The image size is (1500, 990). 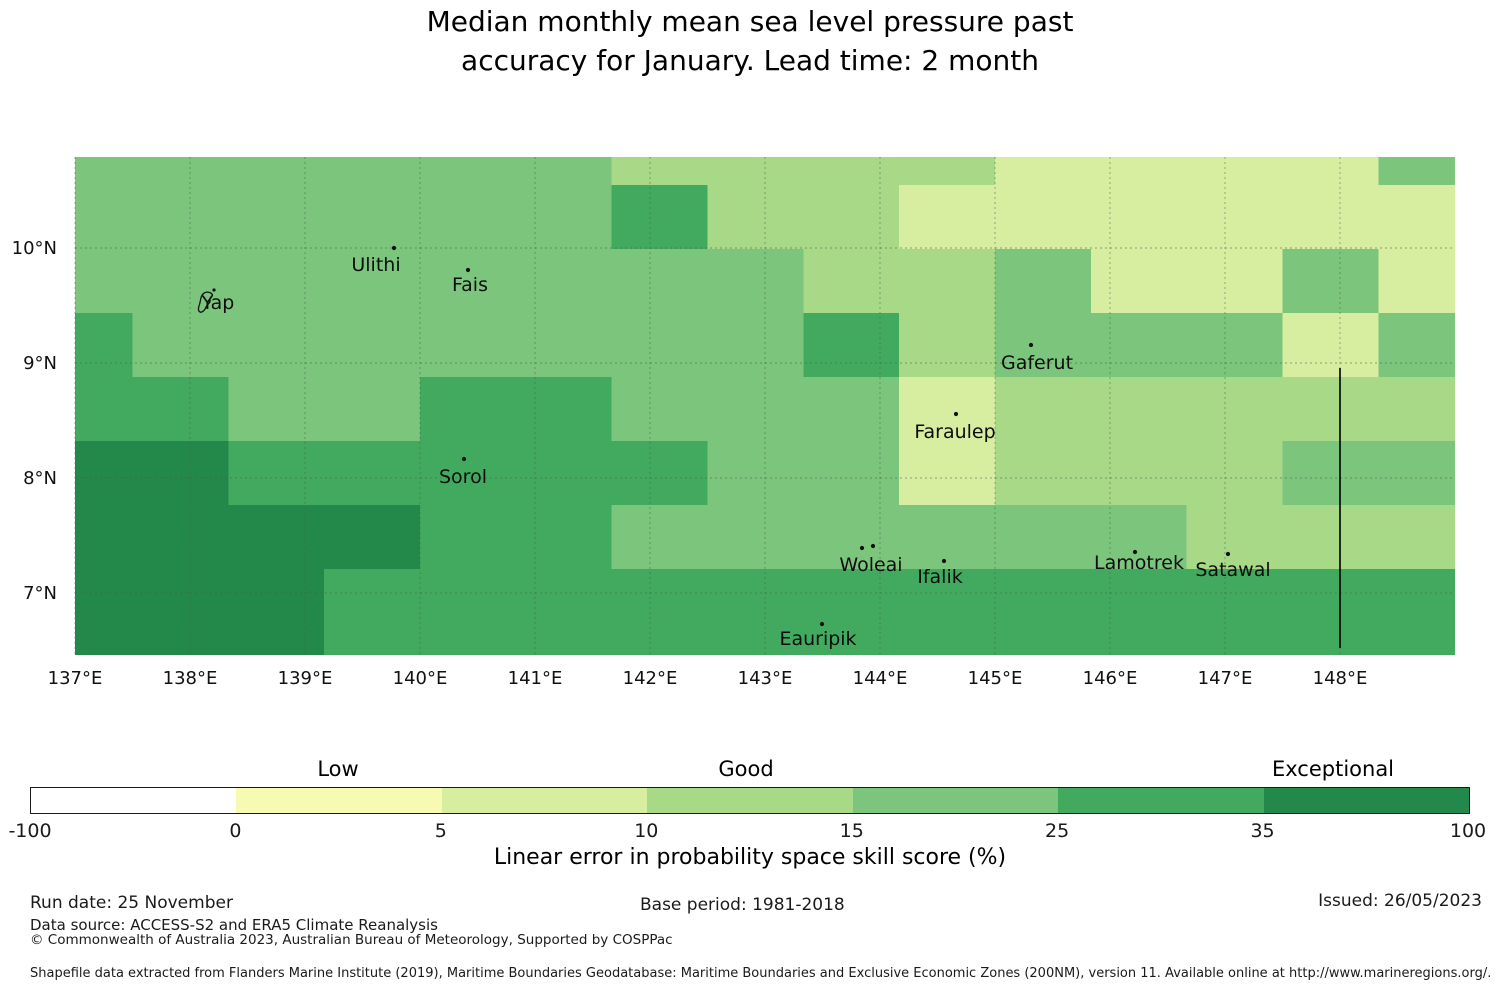 I want to click on x-axis-tick-label: 143°E, so click(x=765, y=678).